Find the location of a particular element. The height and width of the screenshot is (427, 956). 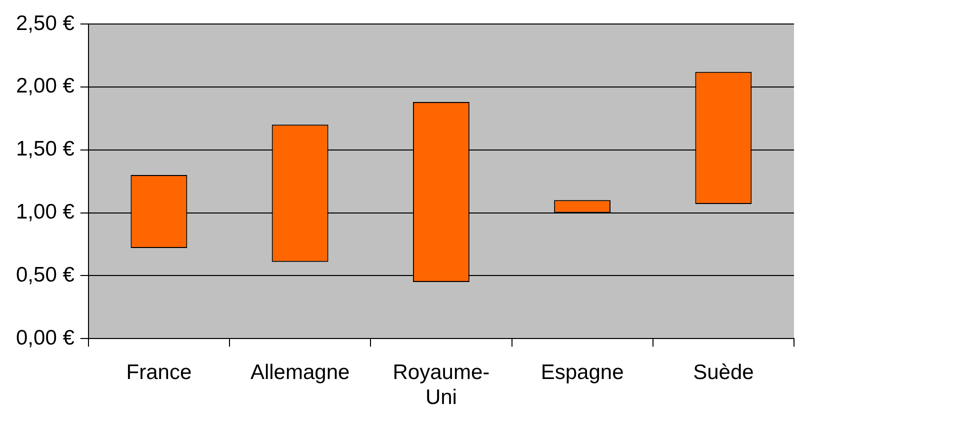

y-tick-label: 1,50 € is located at coordinates (45, 149).